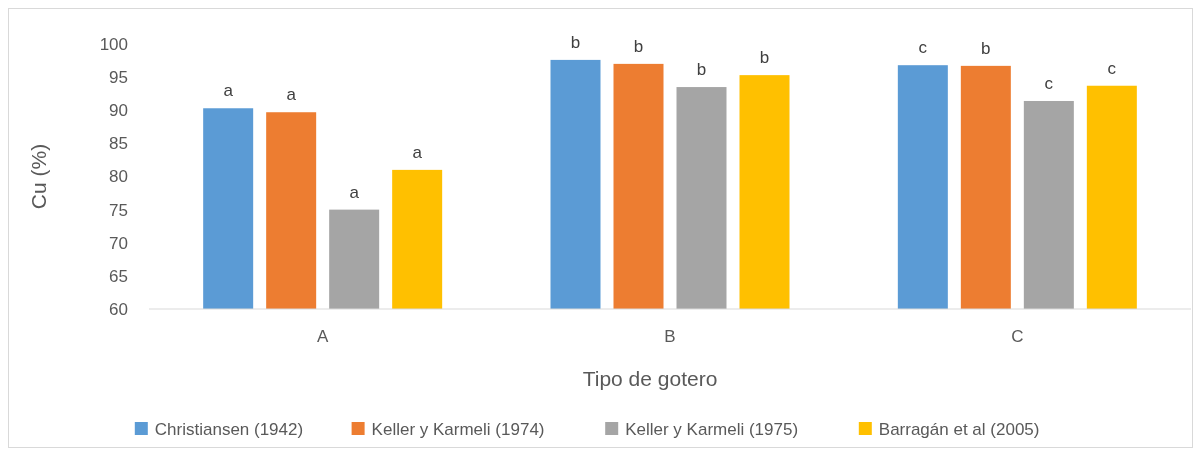 The height and width of the screenshot is (455, 1201). What do you see at coordinates (650, 378) in the screenshot?
I see `x-axis-title: Tipo de gotero` at bounding box center [650, 378].